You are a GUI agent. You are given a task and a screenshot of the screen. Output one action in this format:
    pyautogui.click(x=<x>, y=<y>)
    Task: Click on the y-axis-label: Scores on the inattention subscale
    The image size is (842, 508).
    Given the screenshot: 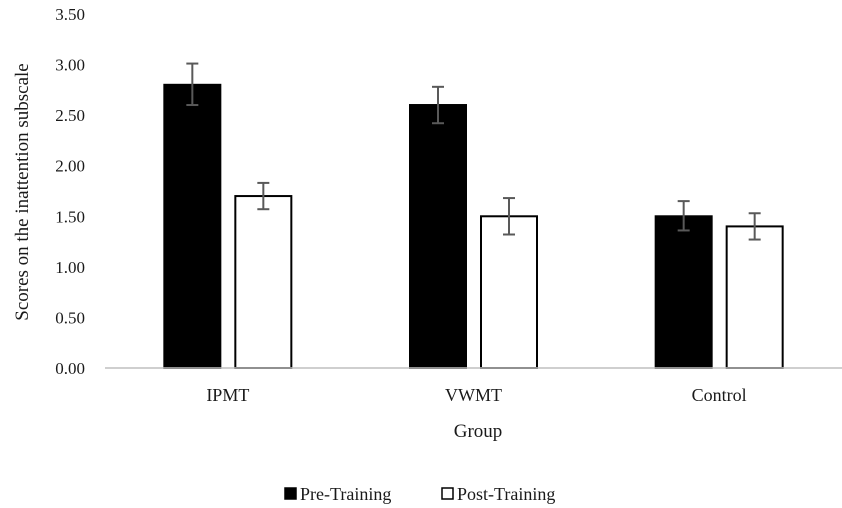 What is the action you would take?
    pyautogui.click(x=22, y=192)
    